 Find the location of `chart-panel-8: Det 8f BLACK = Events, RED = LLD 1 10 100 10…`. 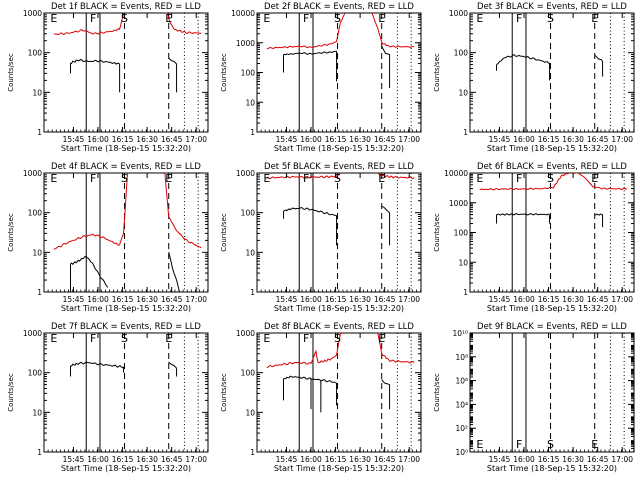

chart-panel-8: Det 8f BLACK = Events, RED = LLD 1 10 100 10… is located at coordinates (321, 397).